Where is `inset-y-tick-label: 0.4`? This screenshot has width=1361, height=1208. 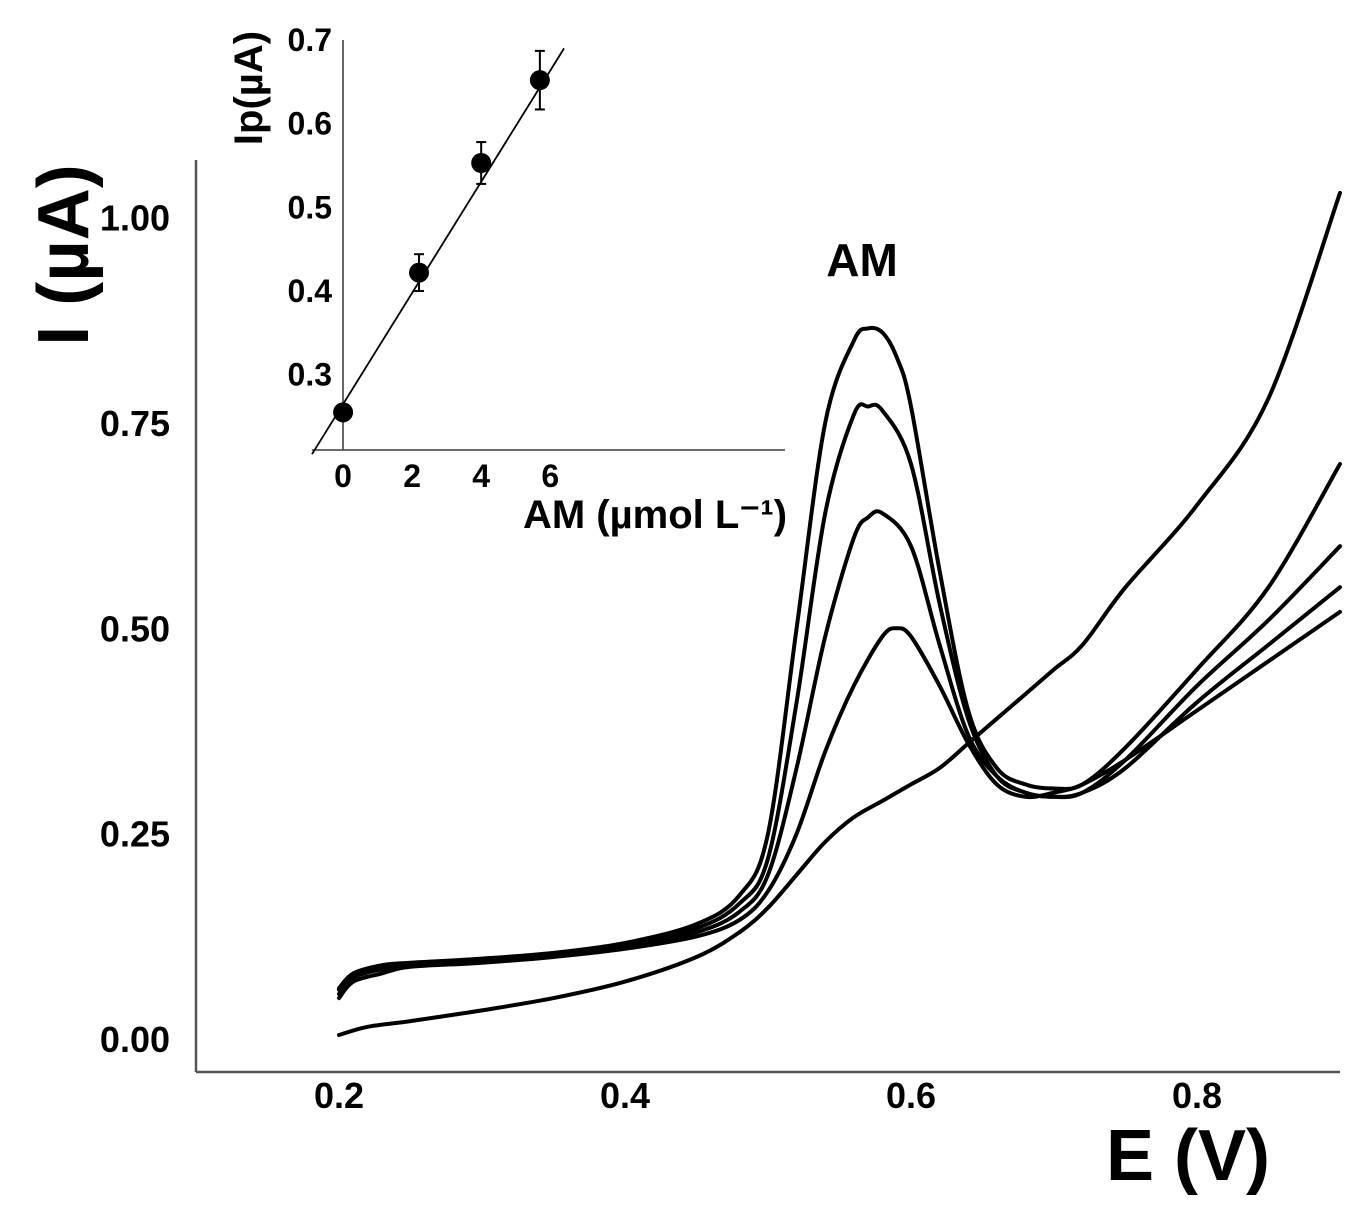
inset-y-tick-label: 0.4 is located at coordinates (310, 291).